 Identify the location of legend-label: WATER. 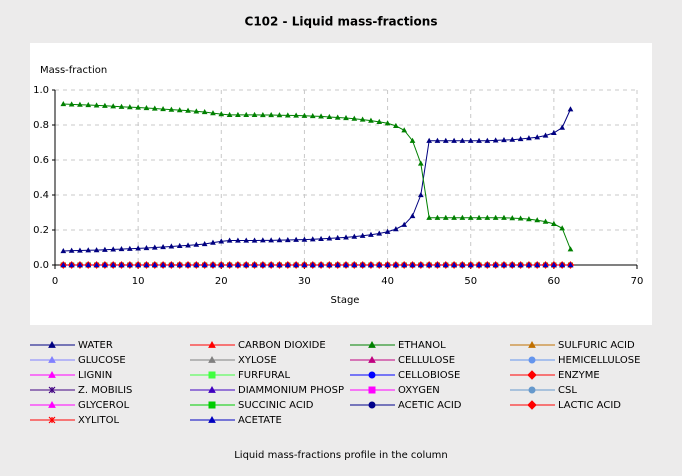
(95, 345).